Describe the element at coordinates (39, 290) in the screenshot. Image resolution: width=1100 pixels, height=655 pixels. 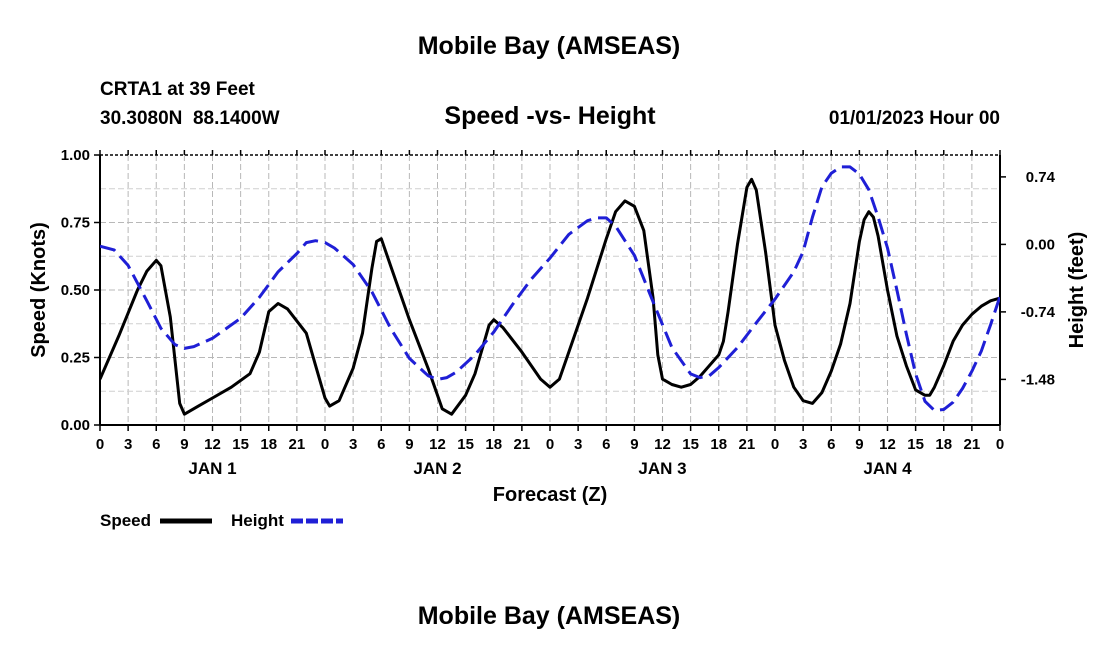
I see `y-axis-left-label: Speed (Knots)` at that location.